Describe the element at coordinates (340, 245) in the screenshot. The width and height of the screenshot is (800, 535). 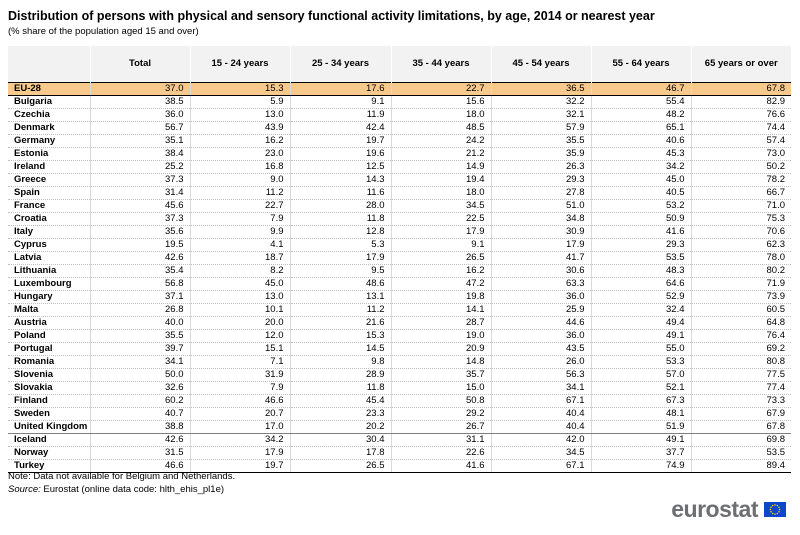
I see `row-value: 5.3` at that location.